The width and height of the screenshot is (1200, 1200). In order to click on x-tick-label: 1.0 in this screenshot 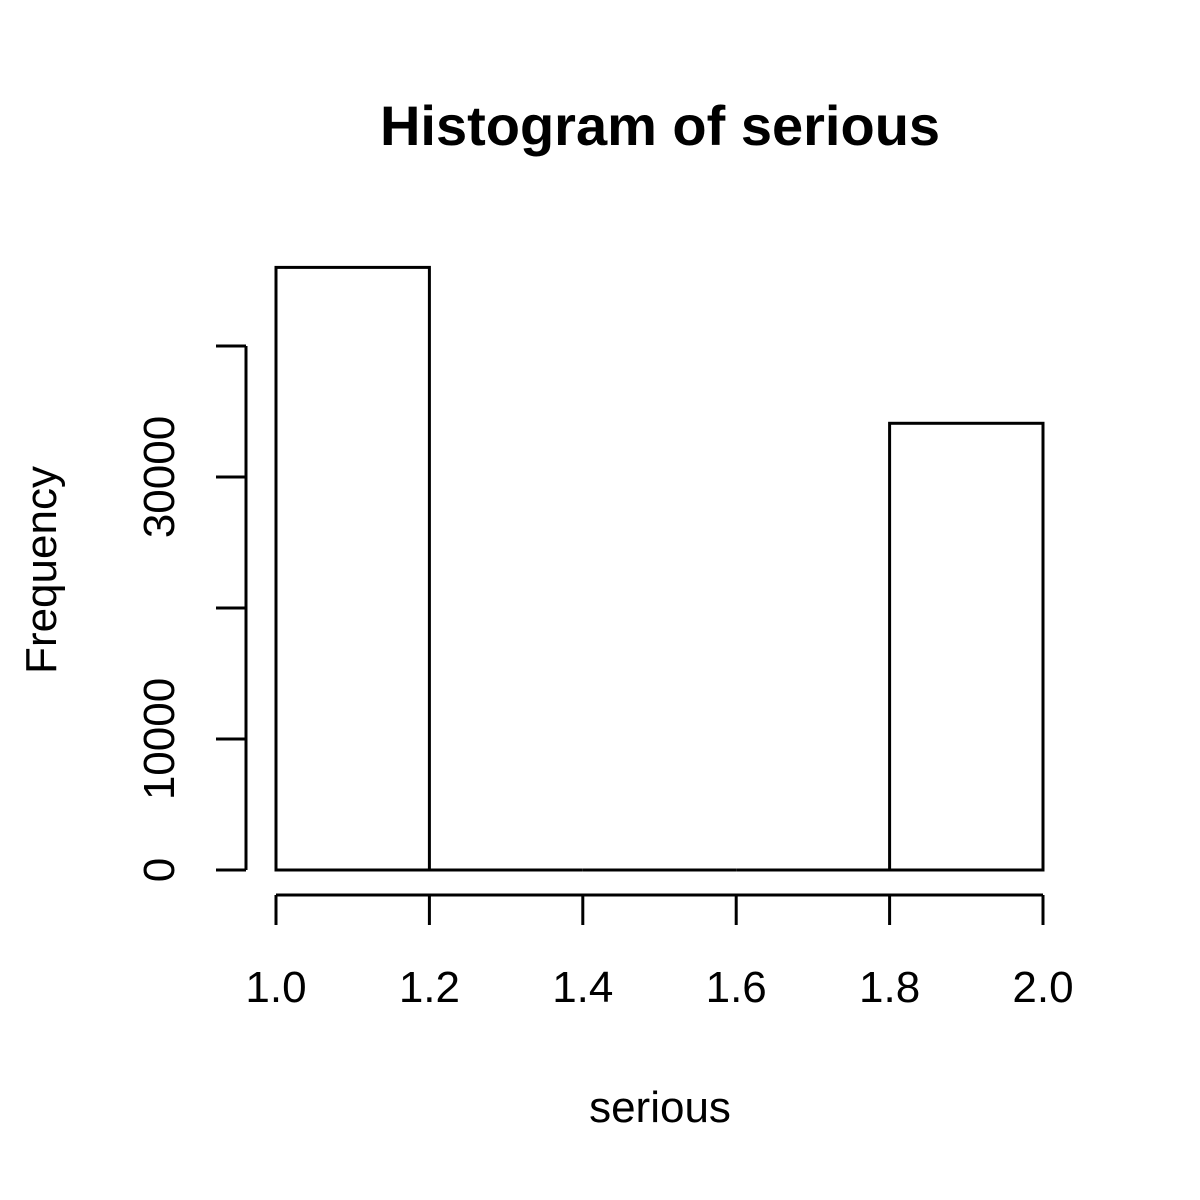, I will do `click(275, 987)`.